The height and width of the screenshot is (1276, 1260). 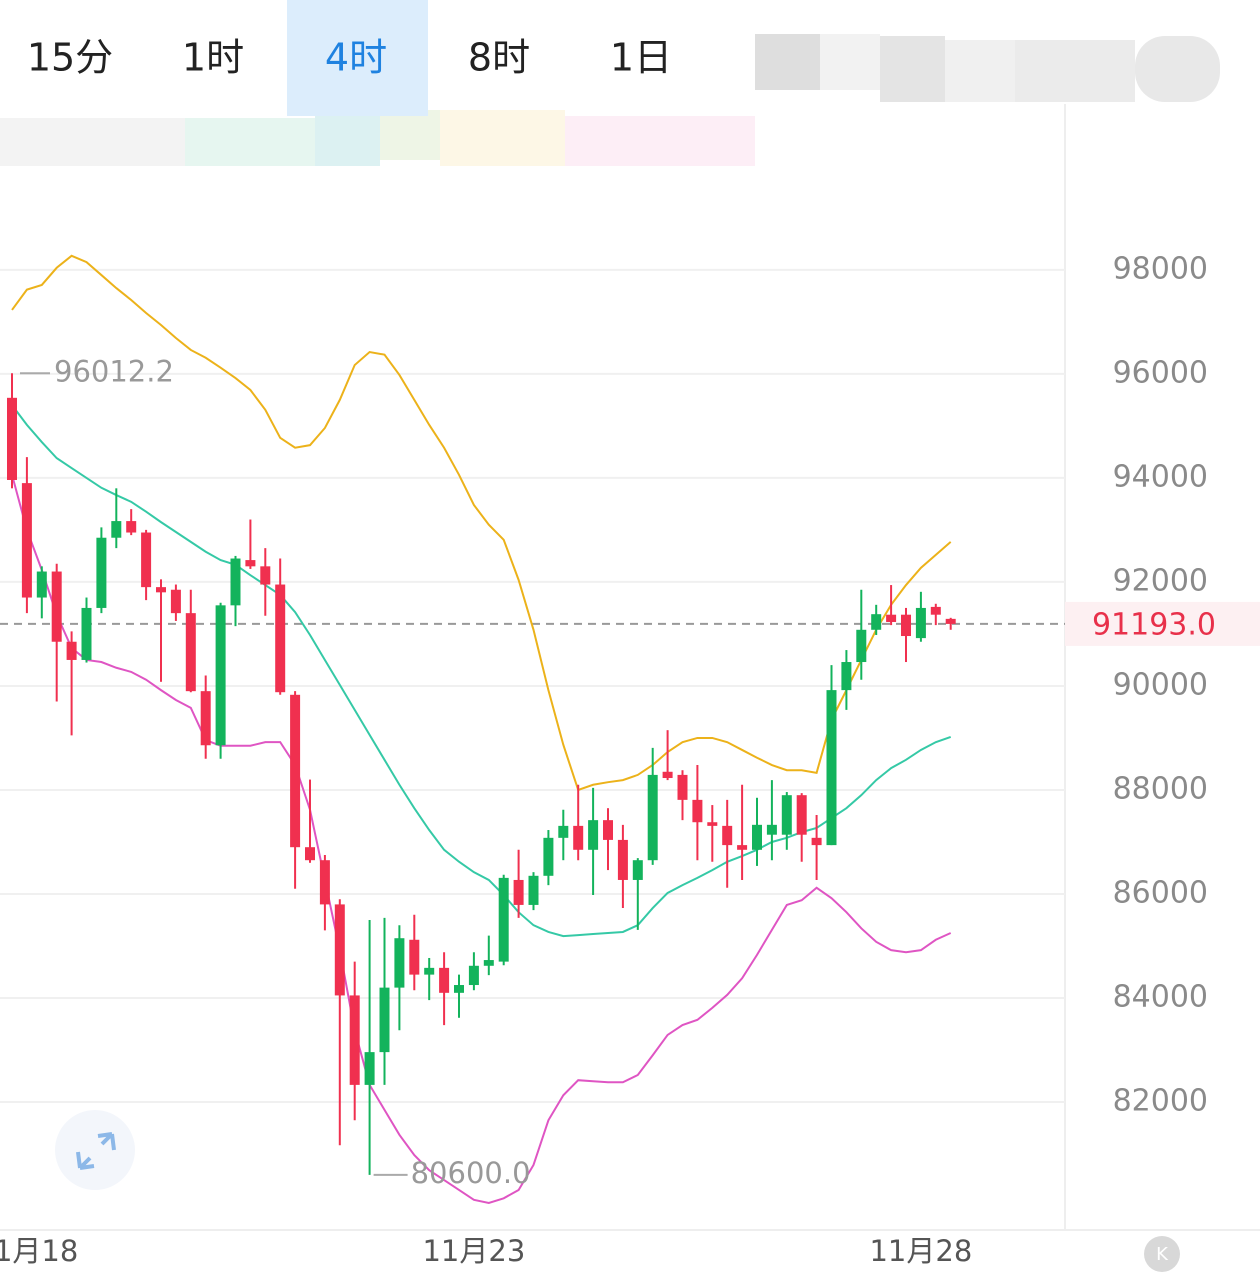 What do you see at coordinates (114, 371) in the screenshot?
I see `max-marker-label: 96012.2` at bounding box center [114, 371].